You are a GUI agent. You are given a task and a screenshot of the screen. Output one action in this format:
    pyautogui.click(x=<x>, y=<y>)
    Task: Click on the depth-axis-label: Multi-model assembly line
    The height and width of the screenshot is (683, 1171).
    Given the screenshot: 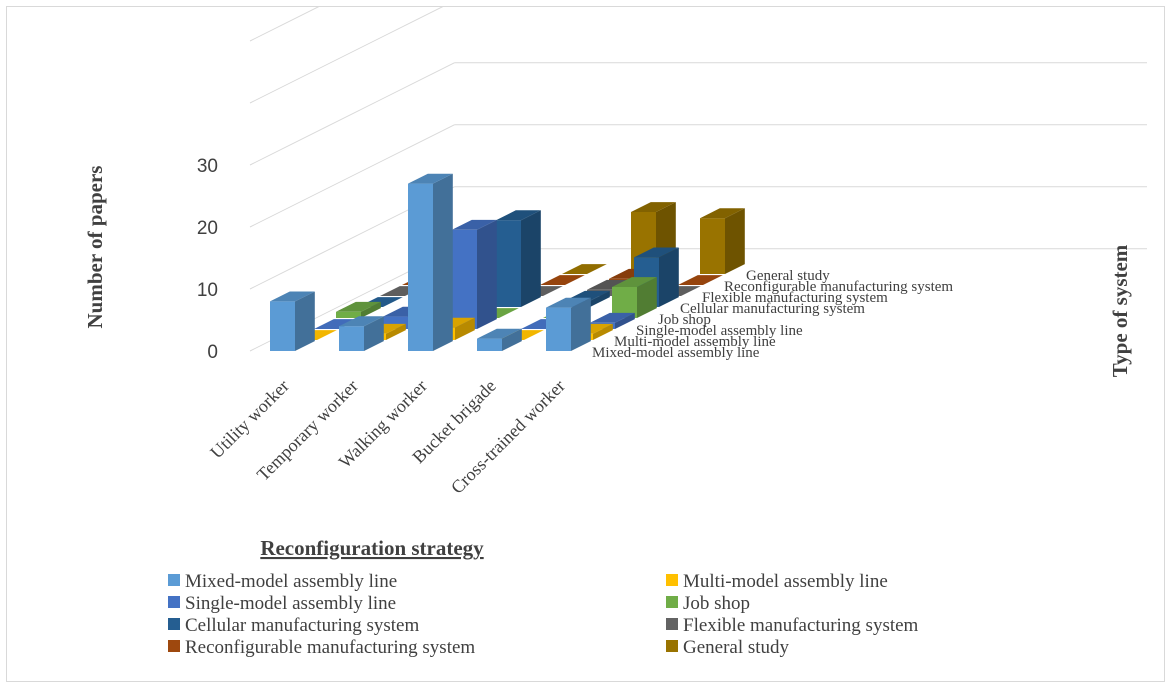 What is the action you would take?
    pyautogui.click(x=695, y=342)
    